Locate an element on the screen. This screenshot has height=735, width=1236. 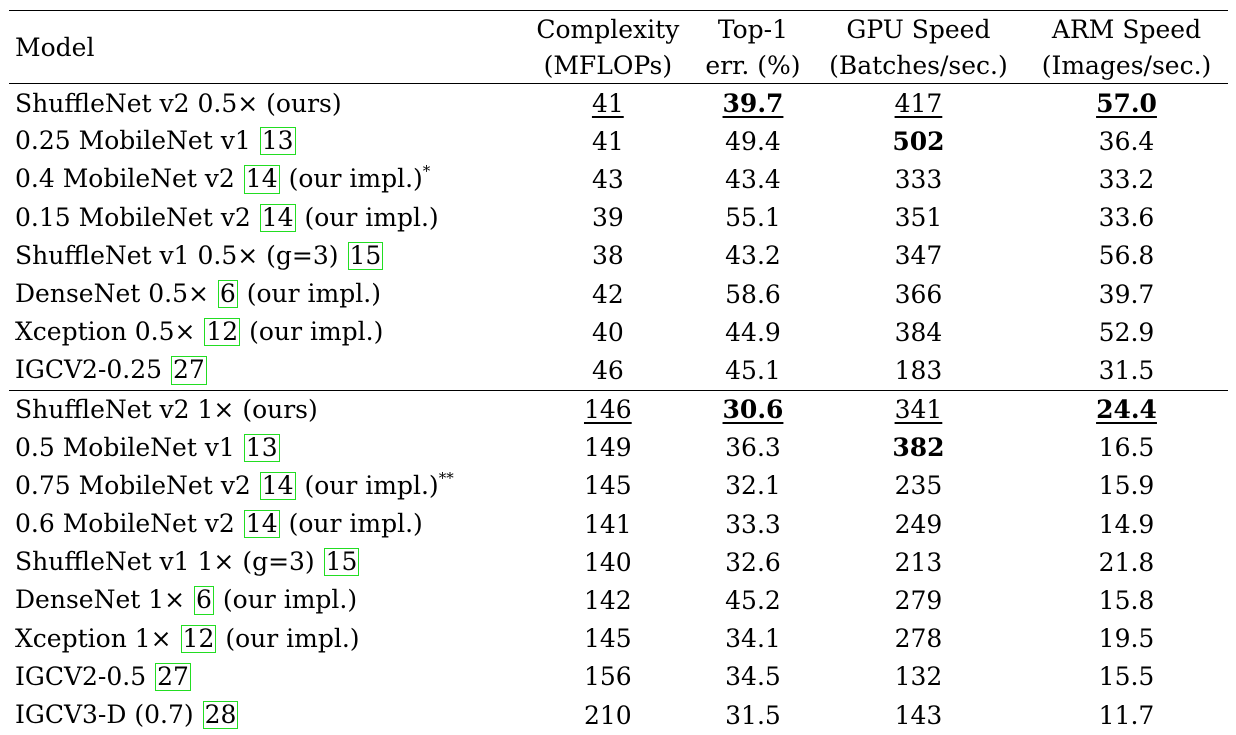
table-row: ShuffleNet v1 1× (g=3) 15 140 32.6 213 21.8 is located at coordinates (618, 562).